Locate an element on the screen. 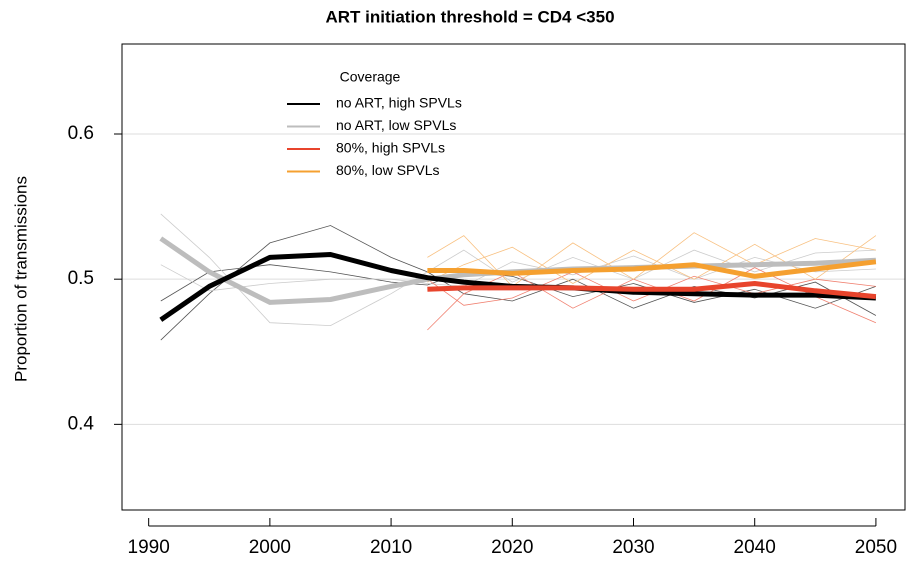 This screenshot has width=906, height=573. legend-label: 80%, high SPVLs is located at coordinates (390, 148).